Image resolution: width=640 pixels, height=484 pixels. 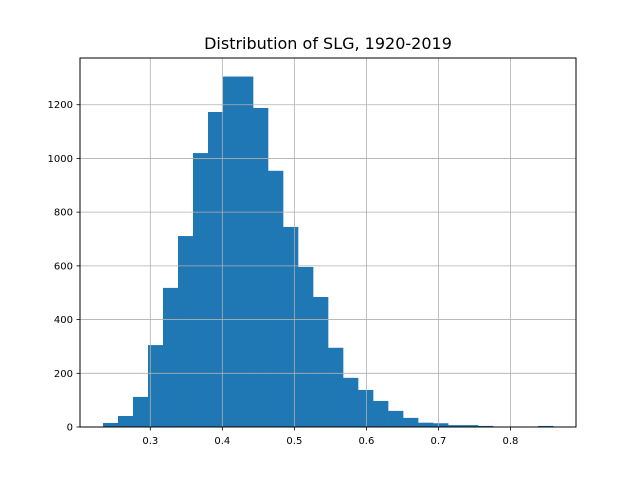 What do you see at coordinates (150, 441) in the screenshot?
I see `x-tick-label: 0.3` at bounding box center [150, 441].